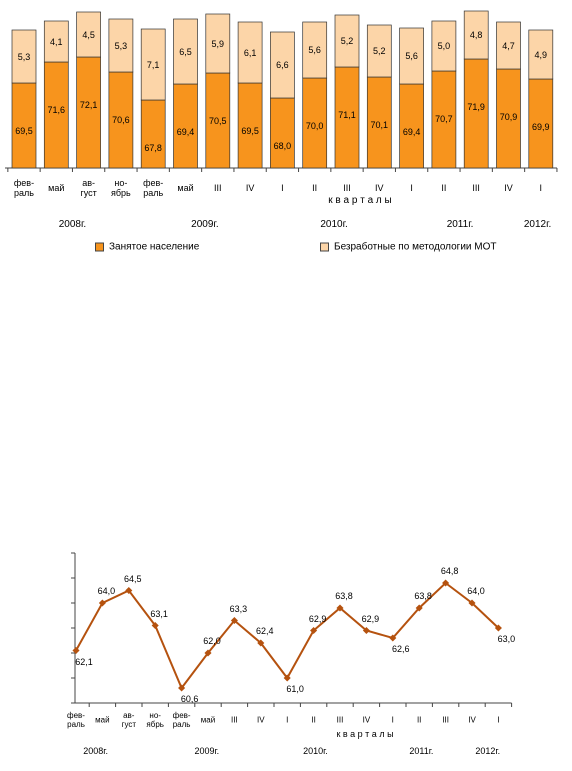 The image size is (572, 771). What do you see at coordinates (265, 631) in the screenshot?
I see `value-label: 62,4` at bounding box center [265, 631].